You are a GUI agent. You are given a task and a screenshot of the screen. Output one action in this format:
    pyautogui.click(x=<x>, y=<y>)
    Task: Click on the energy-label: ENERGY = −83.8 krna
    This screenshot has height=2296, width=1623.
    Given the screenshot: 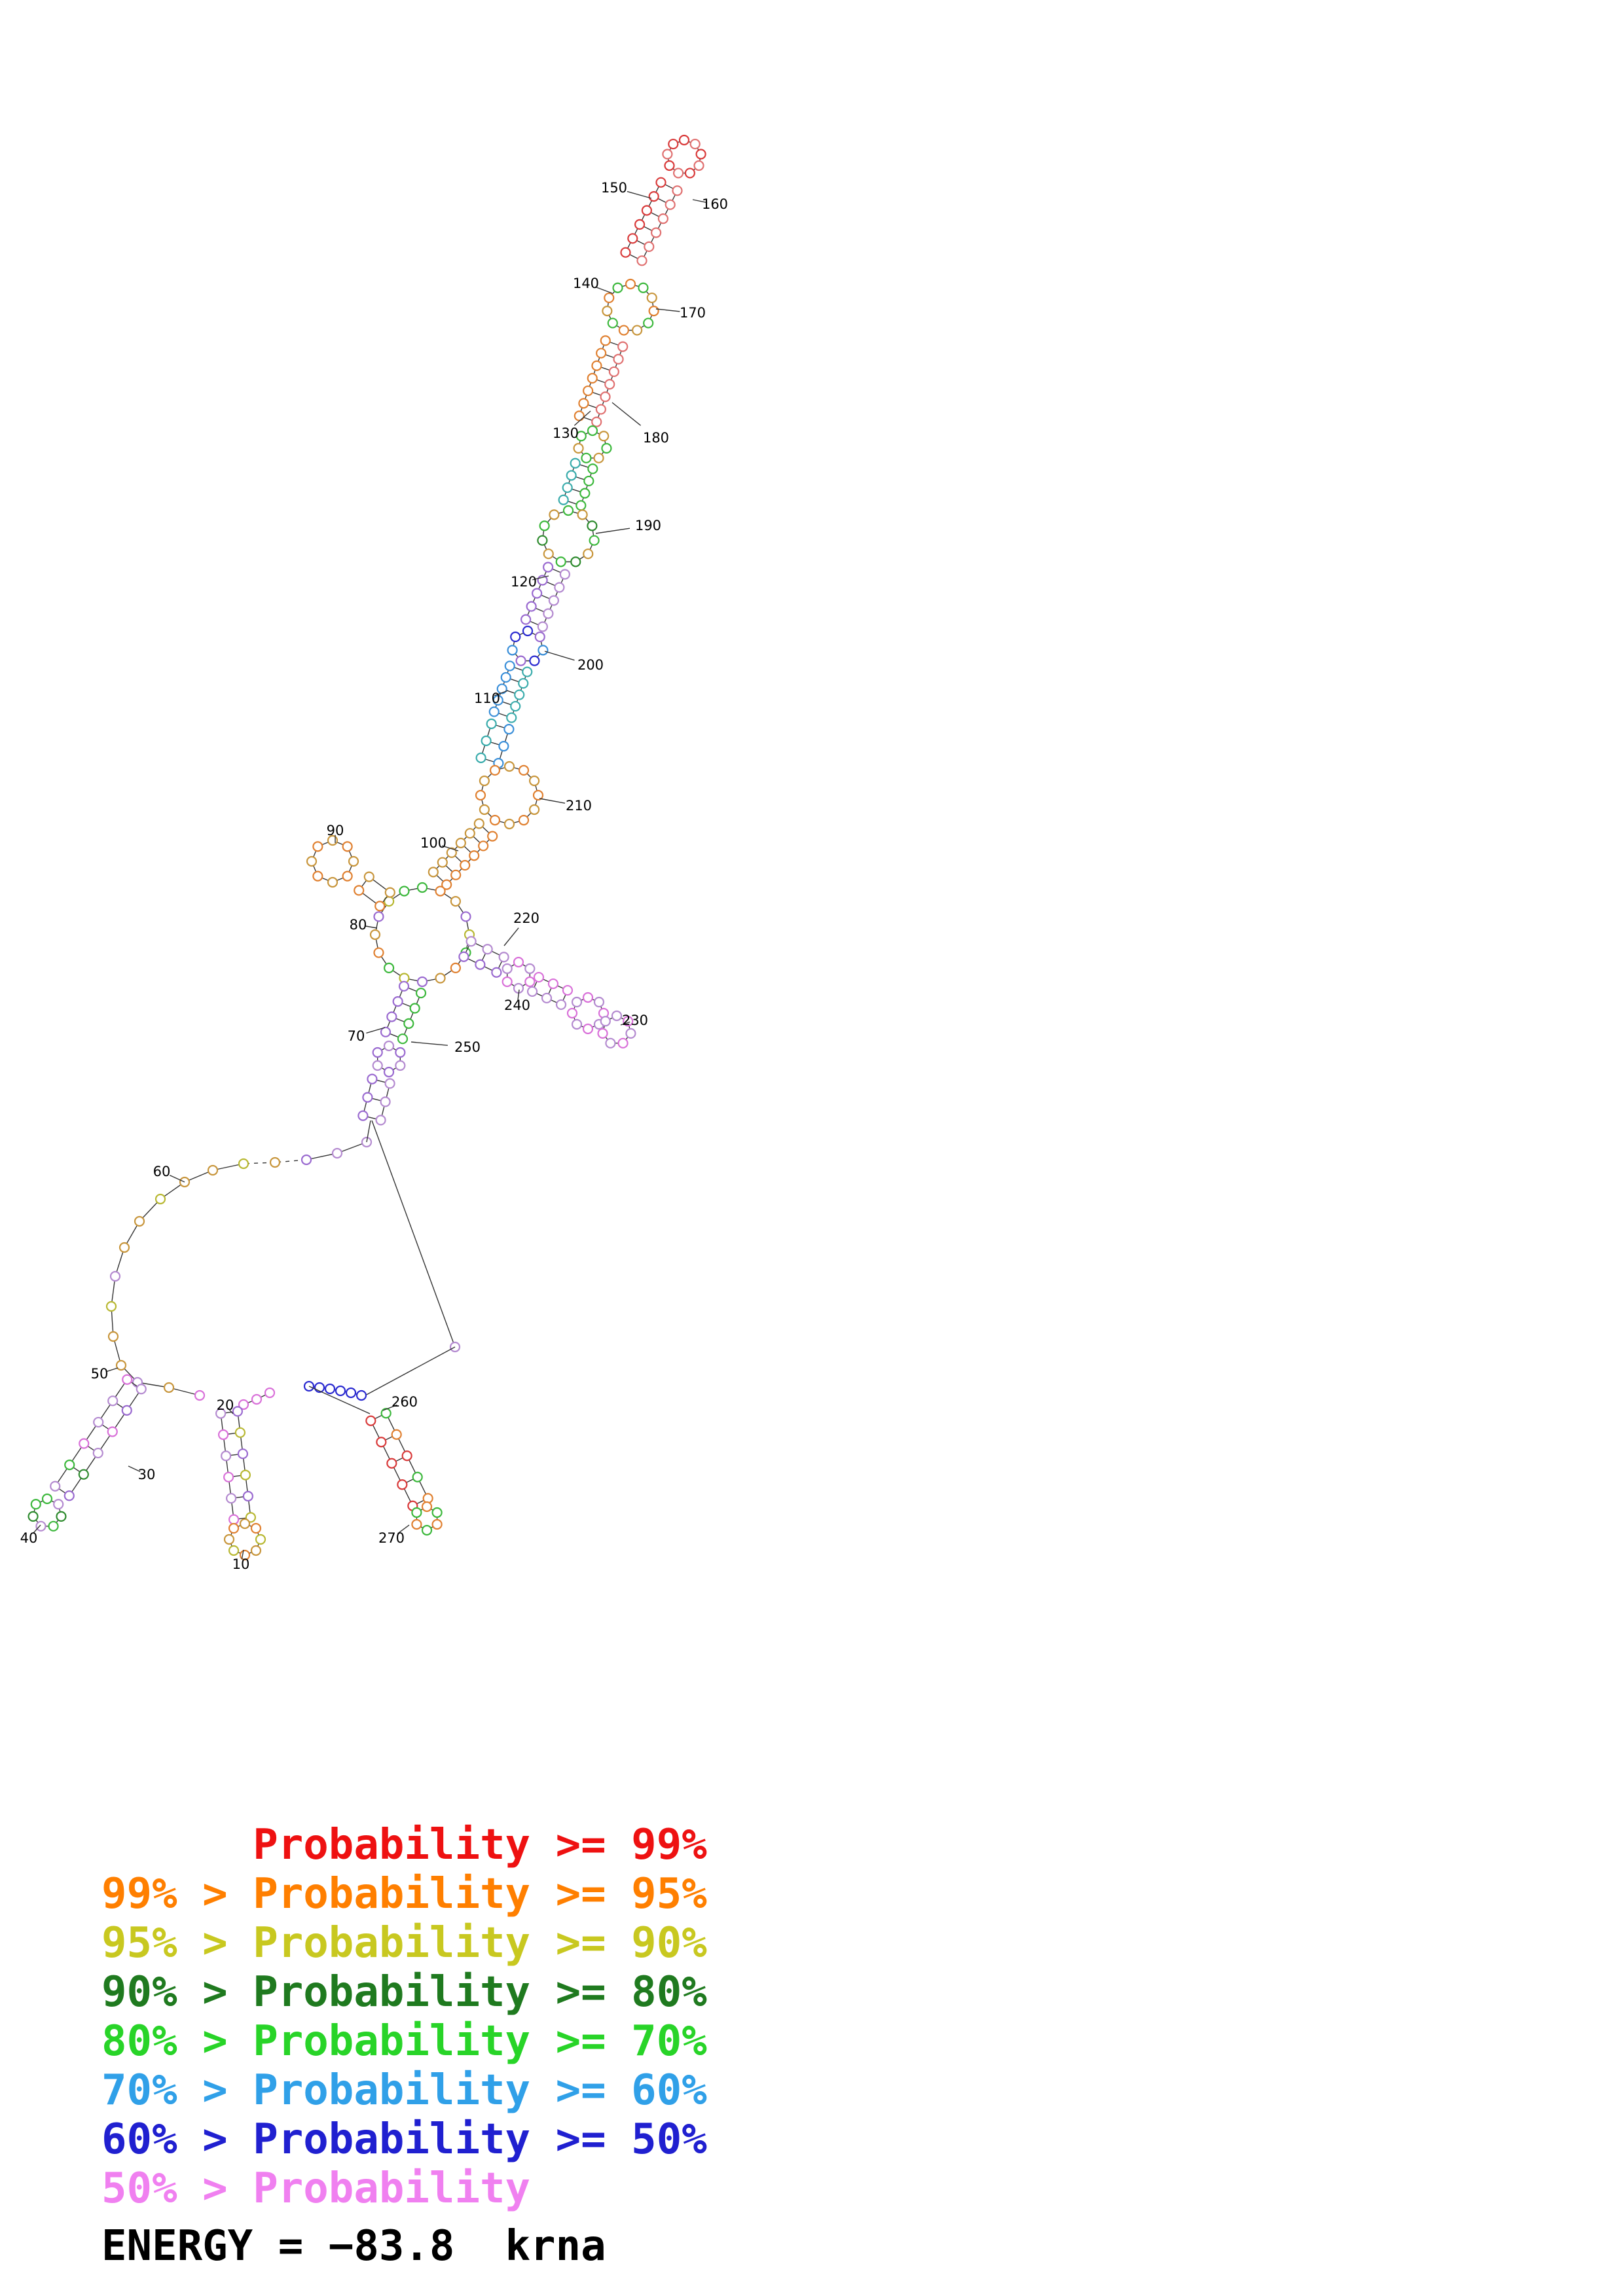 What is the action you would take?
    pyautogui.click(x=353, y=2246)
    